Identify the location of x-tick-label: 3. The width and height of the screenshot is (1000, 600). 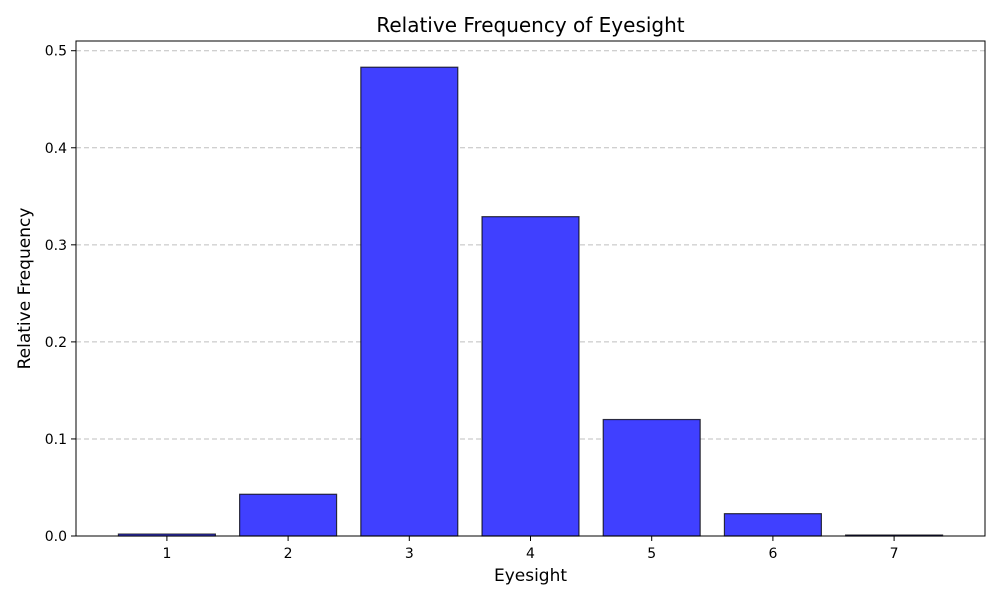
(409, 554).